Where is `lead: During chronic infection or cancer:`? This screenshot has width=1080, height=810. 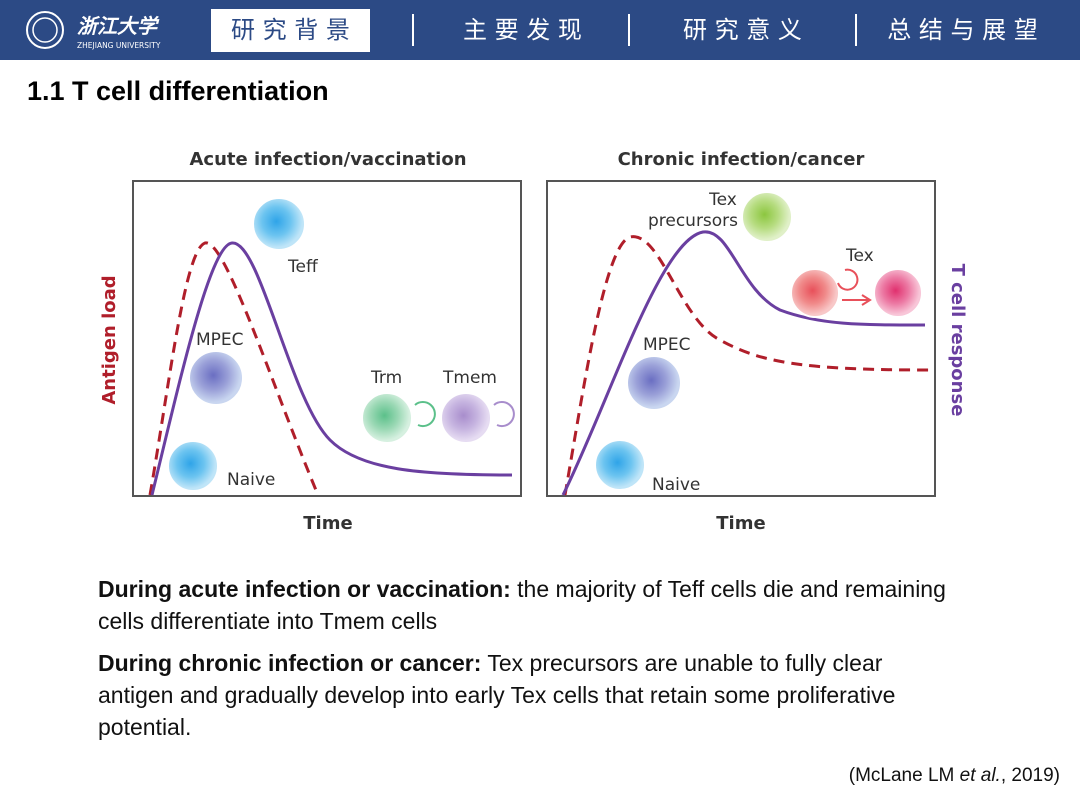 lead: During chronic infection or cancer: is located at coordinates (290, 663).